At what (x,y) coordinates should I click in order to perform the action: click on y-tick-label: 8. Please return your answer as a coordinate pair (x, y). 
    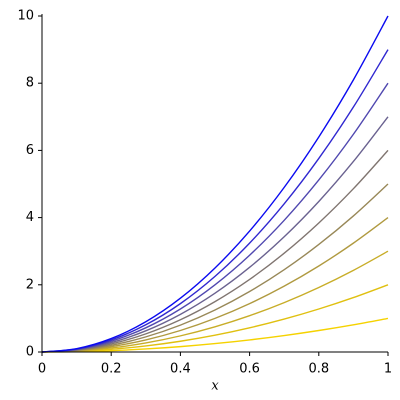
    Looking at the image, I should click on (30, 83).